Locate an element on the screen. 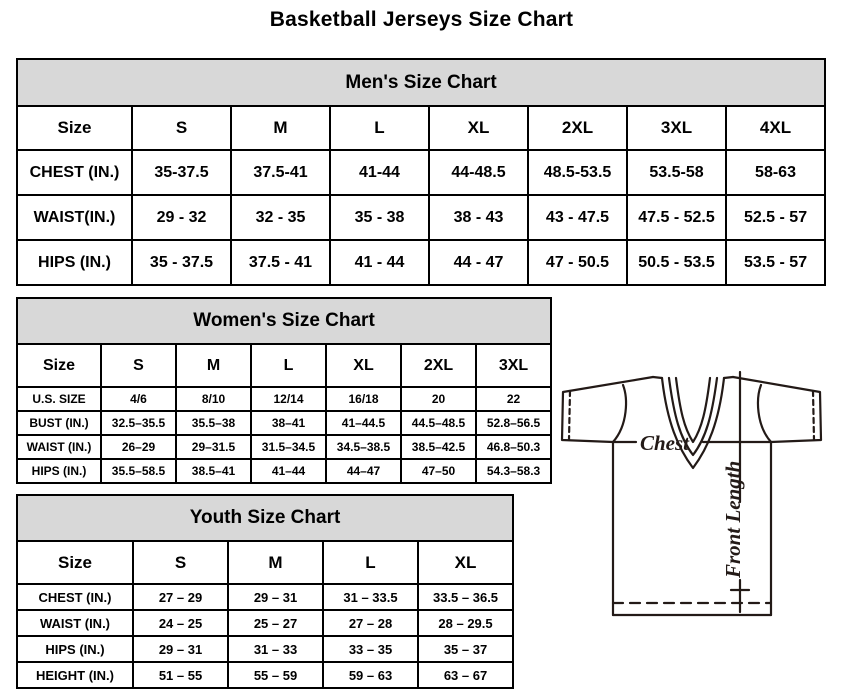  table-cell: 52.8–56.5 is located at coordinates (513, 423).